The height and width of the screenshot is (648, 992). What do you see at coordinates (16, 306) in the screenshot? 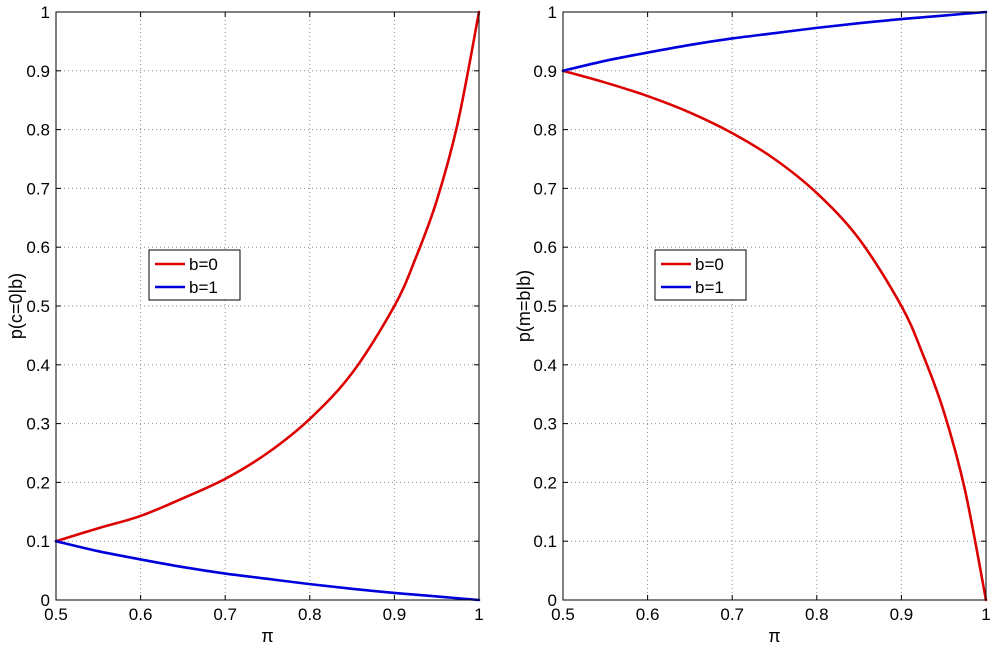
I see `y-axis-label: p(c=0|b)` at bounding box center [16, 306].